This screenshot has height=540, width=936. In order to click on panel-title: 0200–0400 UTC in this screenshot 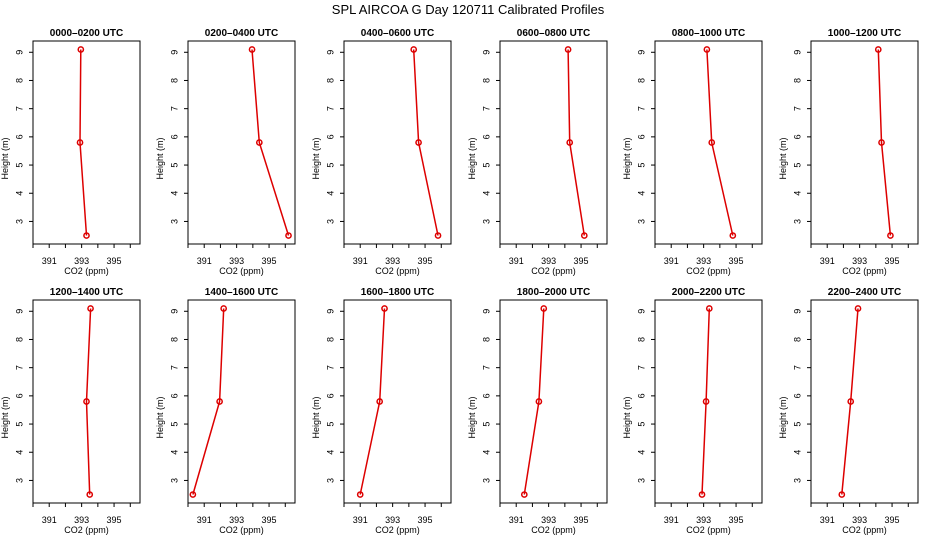, I will do `click(241, 33)`.